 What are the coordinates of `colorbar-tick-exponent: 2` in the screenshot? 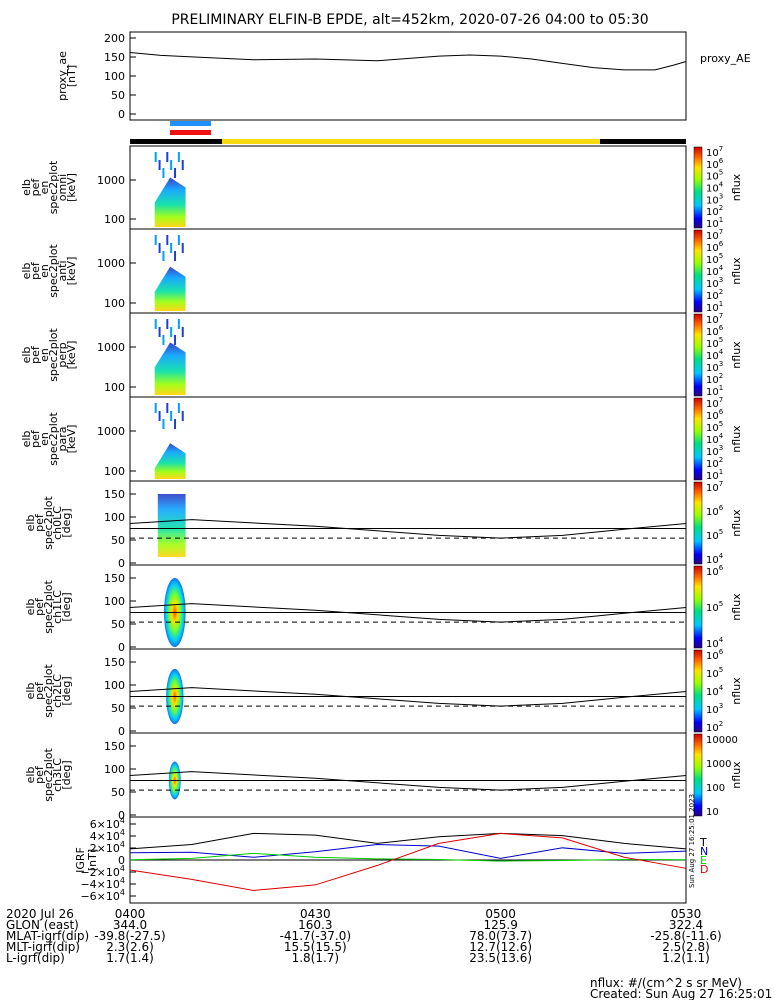 It's located at (721, 724).